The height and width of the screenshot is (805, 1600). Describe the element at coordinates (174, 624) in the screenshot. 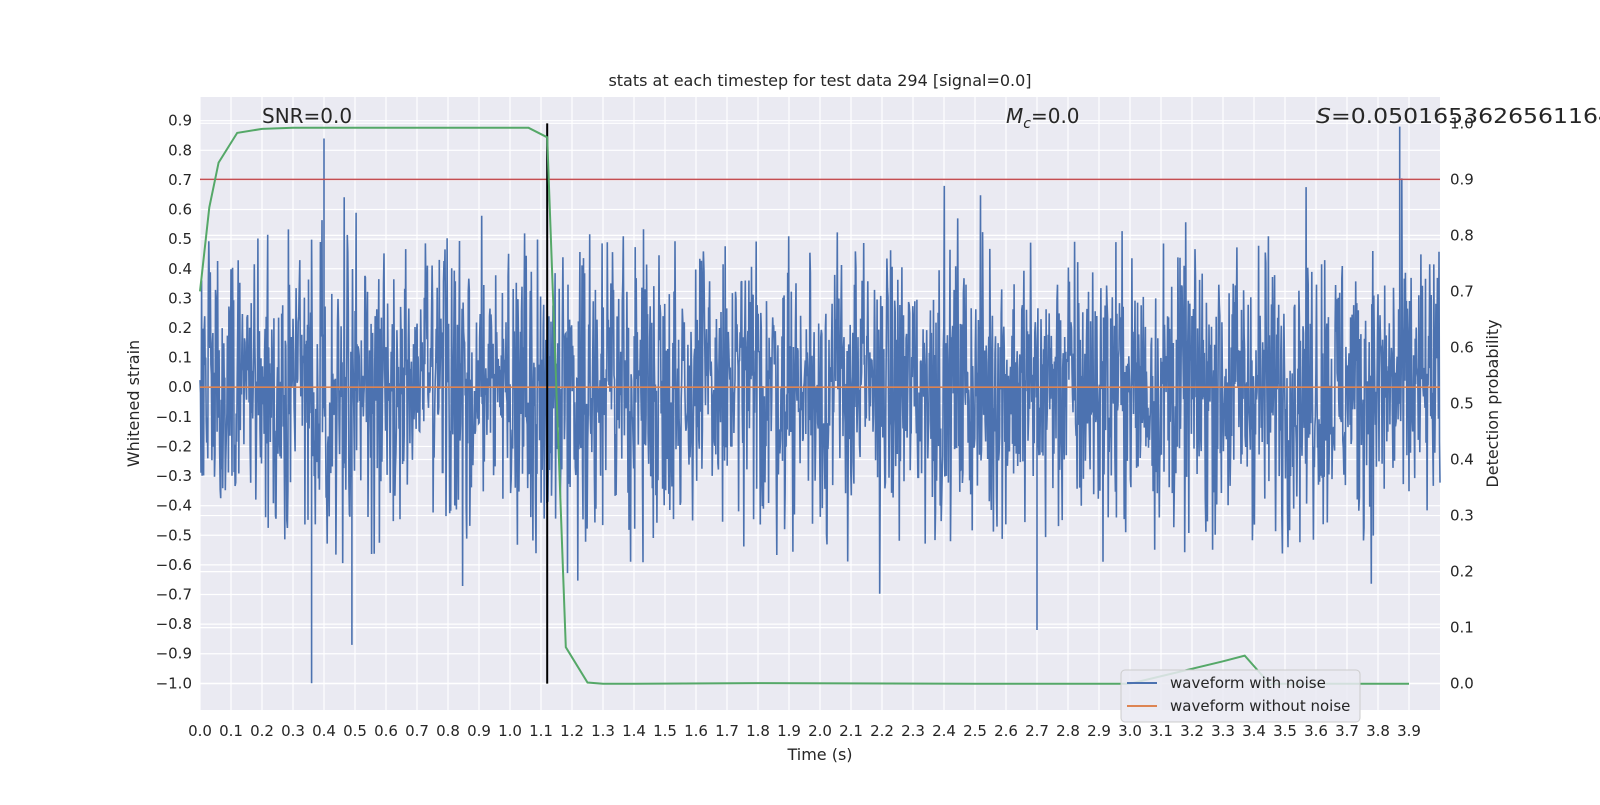

I see `y-tick-label: −0.8` at that location.